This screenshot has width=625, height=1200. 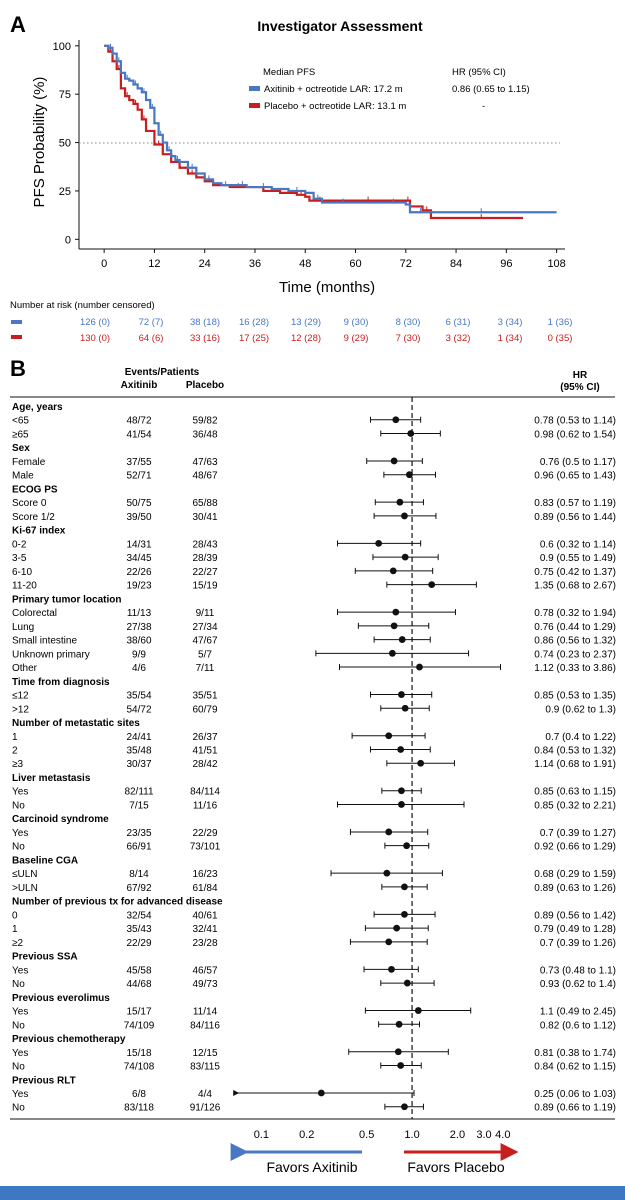 What do you see at coordinates (205, 792) in the screenshot?
I see `forest-placebo-events: 84/114` at bounding box center [205, 792].